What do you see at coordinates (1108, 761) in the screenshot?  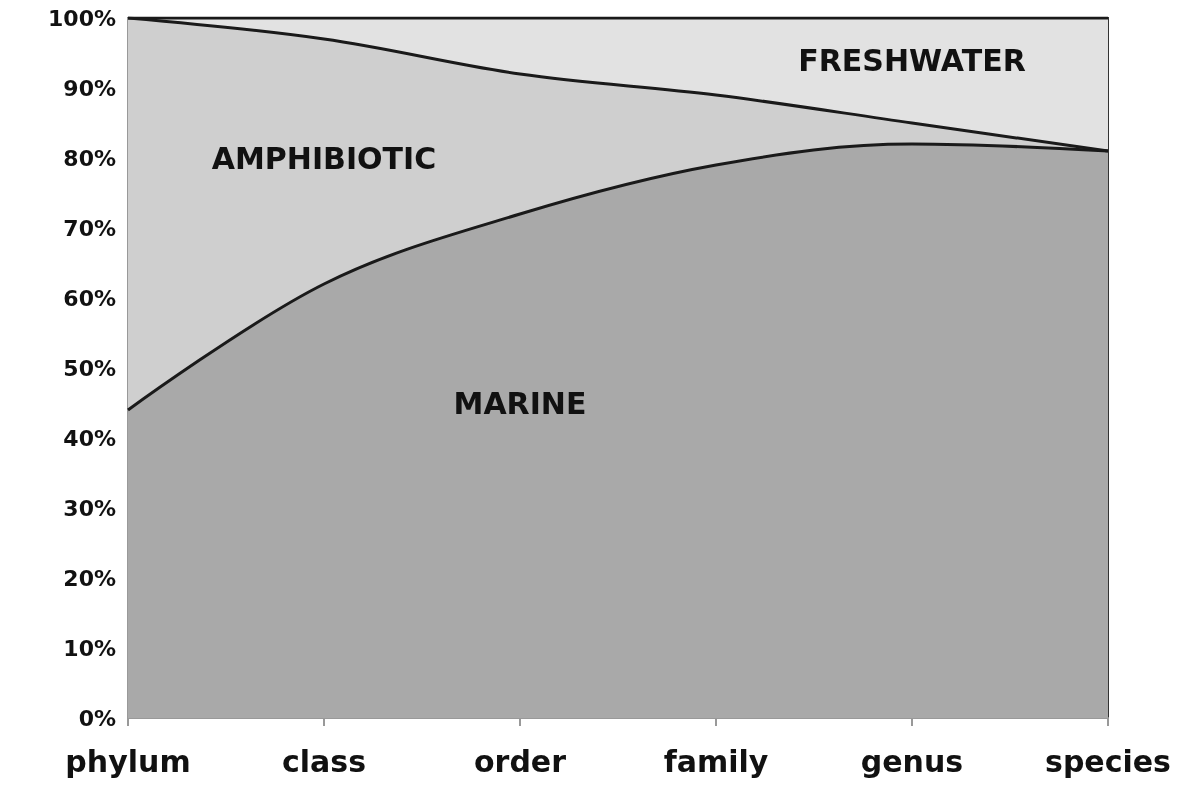 I see `x-tick-label: species` at bounding box center [1108, 761].